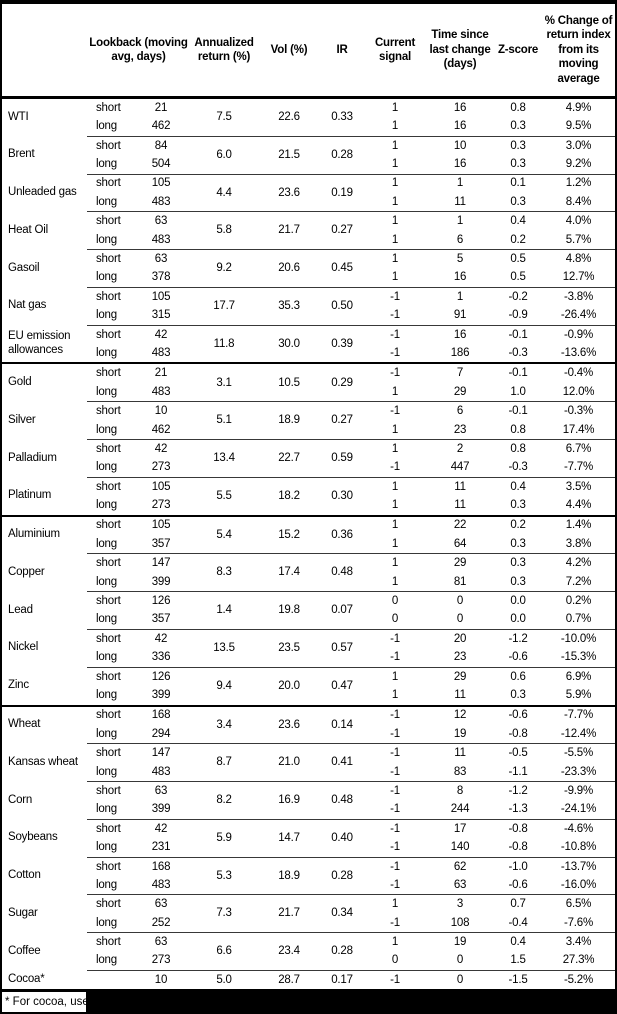 The image size is (617, 1014). Describe the element at coordinates (518, 239) in the screenshot. I see `zscore-value: 0.2` at that location.